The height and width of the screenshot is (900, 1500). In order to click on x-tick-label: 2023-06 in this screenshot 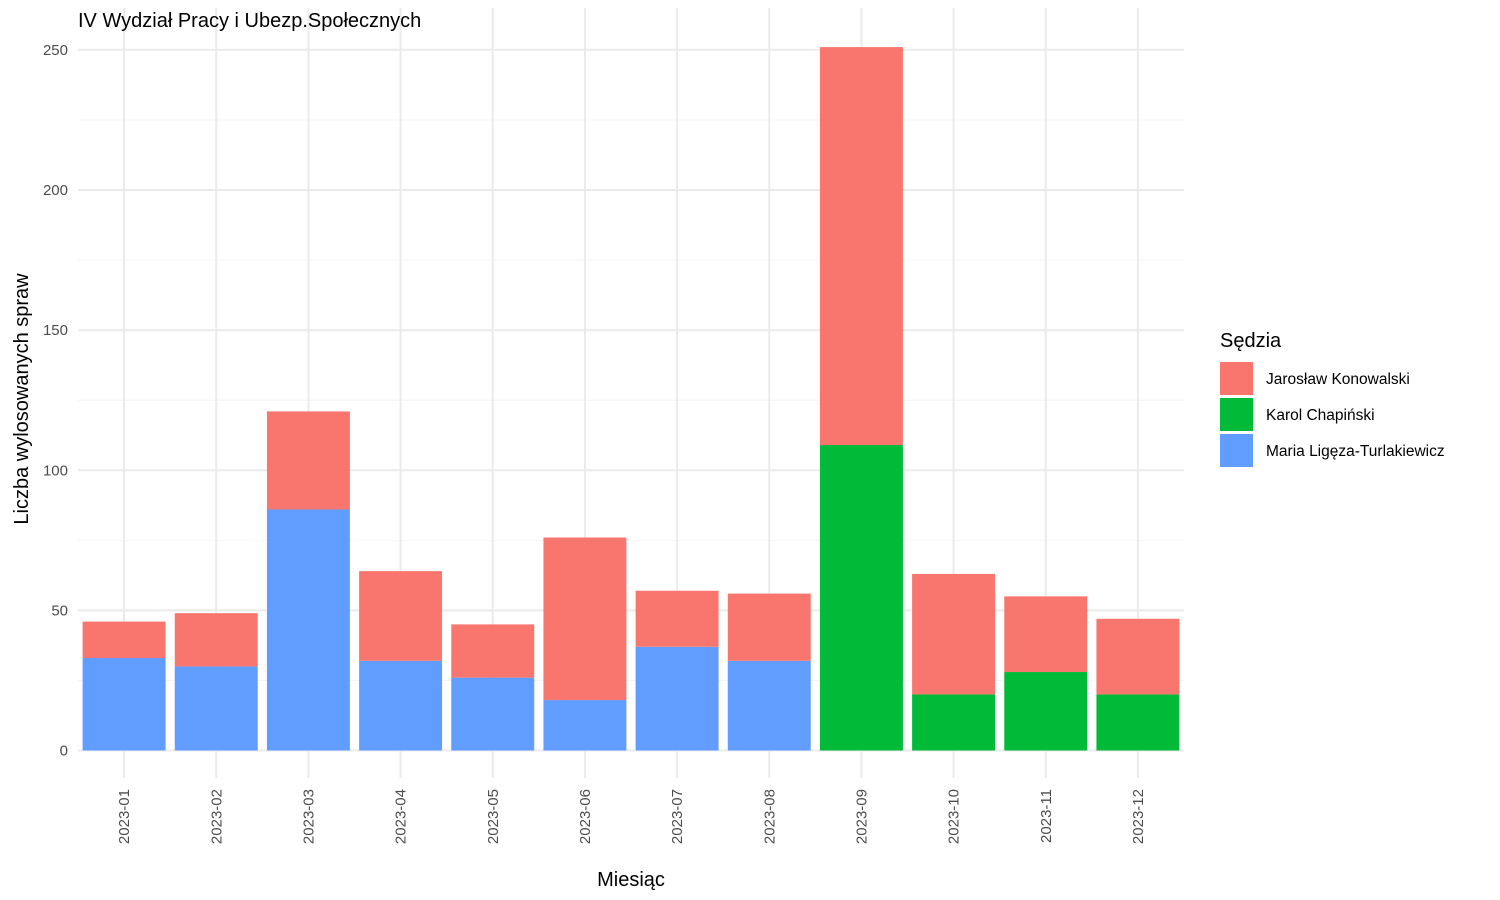, I will do `click(585, 816)`.